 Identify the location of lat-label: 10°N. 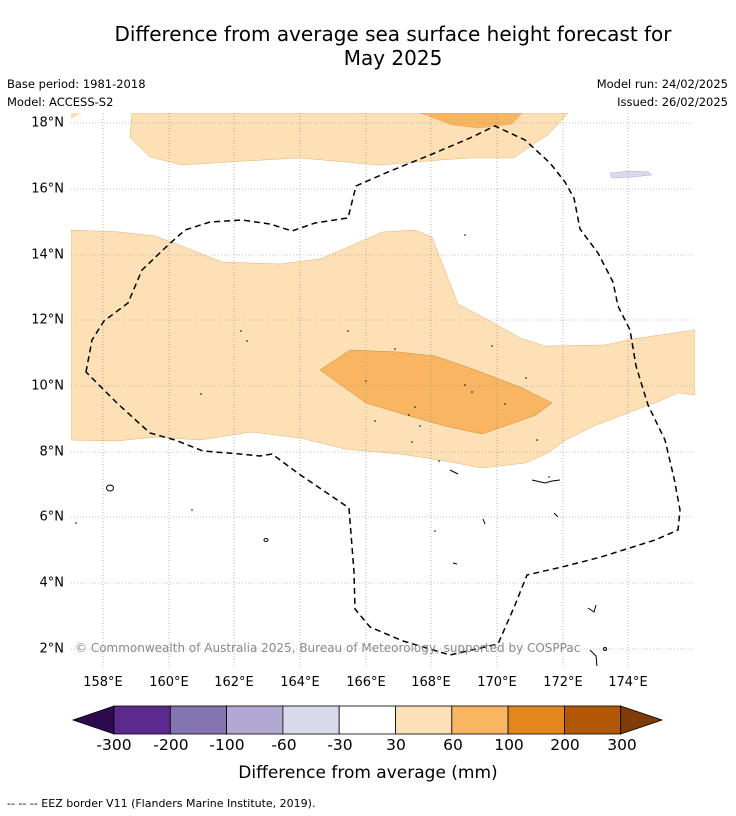
(47, 386).